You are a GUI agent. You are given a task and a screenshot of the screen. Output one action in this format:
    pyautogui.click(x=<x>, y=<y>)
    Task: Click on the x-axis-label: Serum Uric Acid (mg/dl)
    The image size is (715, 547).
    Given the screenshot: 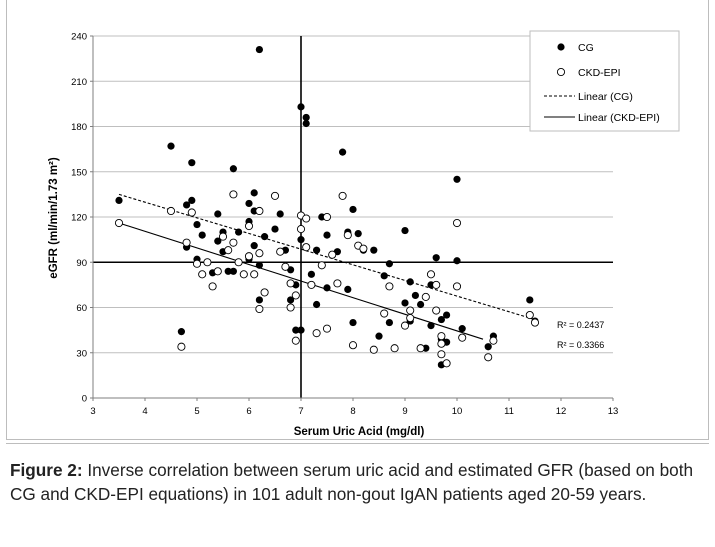 What is the action you would take?
    pyautogui.click(x=359, y=432)
    